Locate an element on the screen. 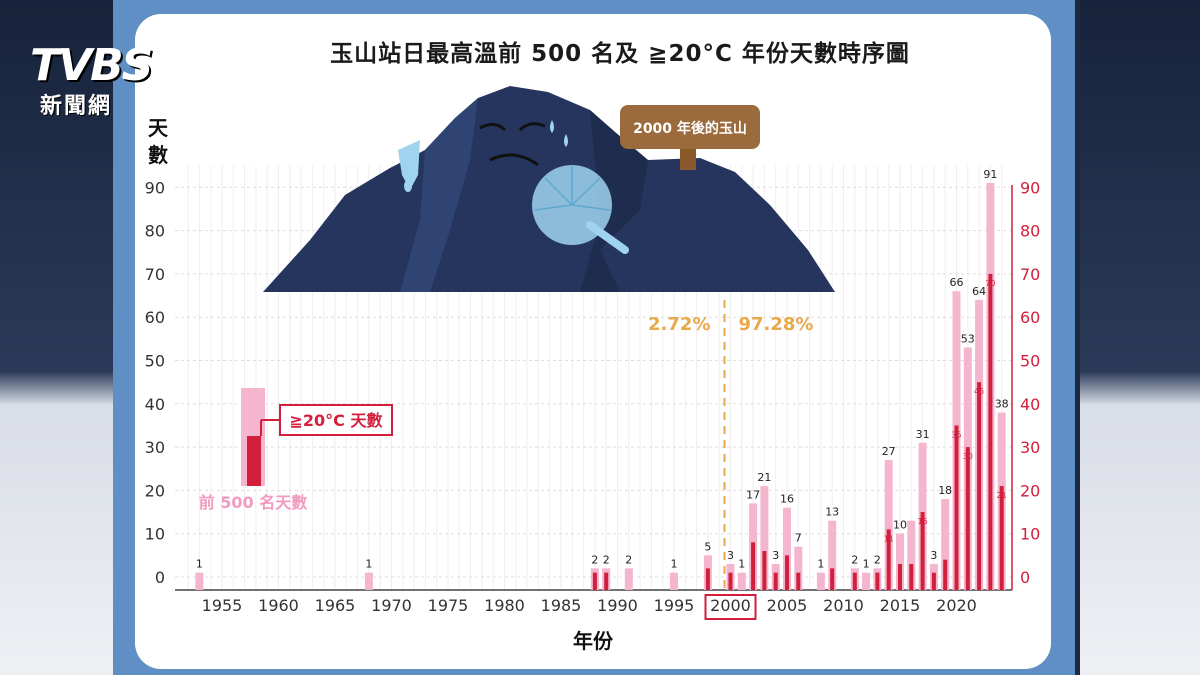 This screenshot has width=1200, height=675. legend-ge20-label: ≧20°C 天數 is located at coordinates (336, 420).